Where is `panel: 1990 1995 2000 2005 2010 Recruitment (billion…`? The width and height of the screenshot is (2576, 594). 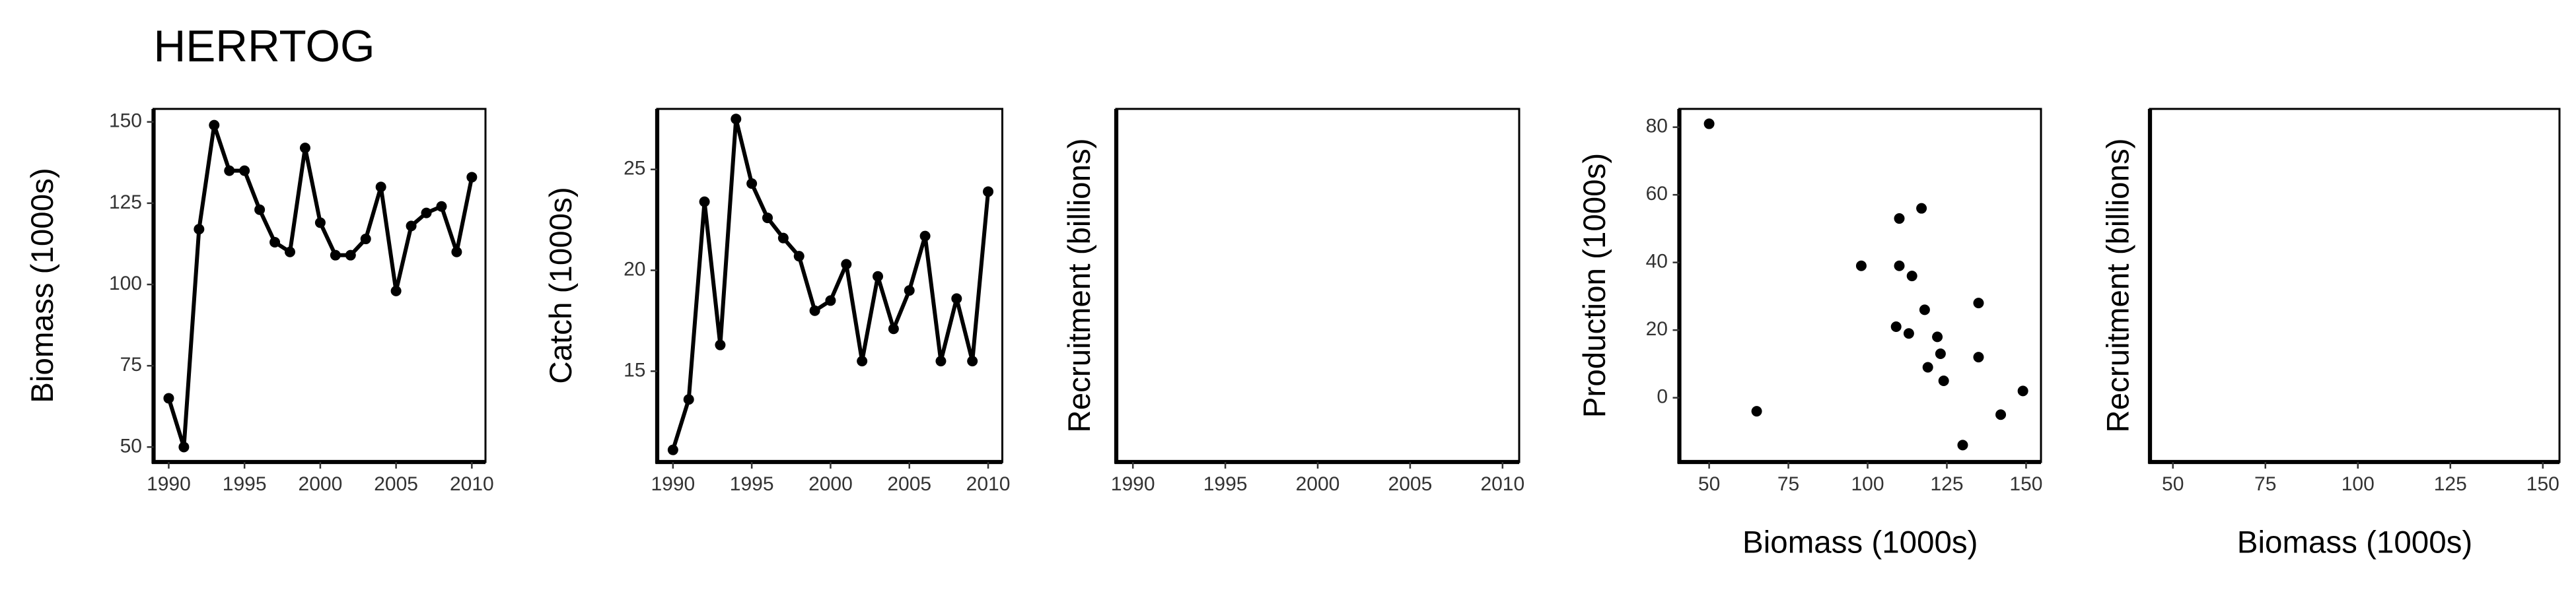 panel: 1990 1995 2000 2005 2010 Recruitment (billion… is located at coordinates (1293, 301).